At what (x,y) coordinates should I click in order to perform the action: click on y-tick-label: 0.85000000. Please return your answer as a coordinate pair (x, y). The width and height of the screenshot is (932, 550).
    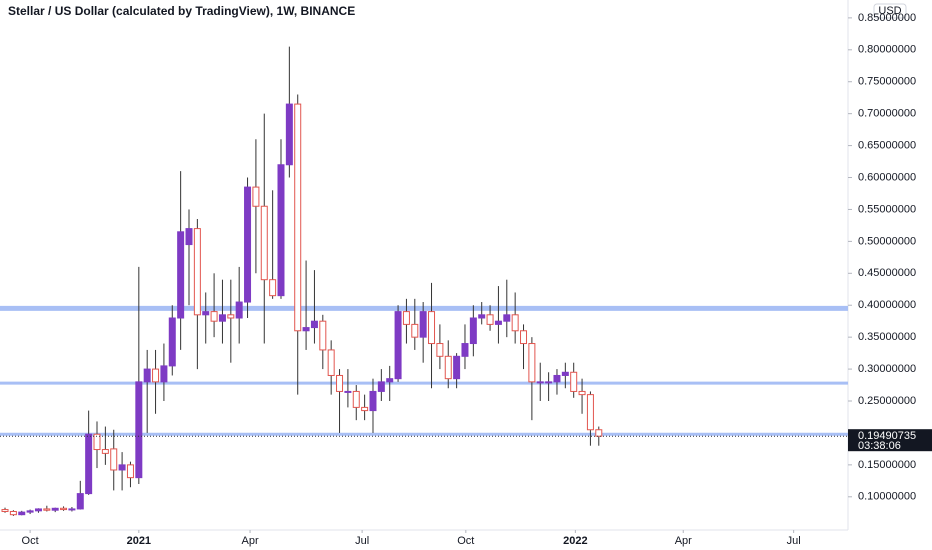
    Looking at the image, I should click on (887, 18).